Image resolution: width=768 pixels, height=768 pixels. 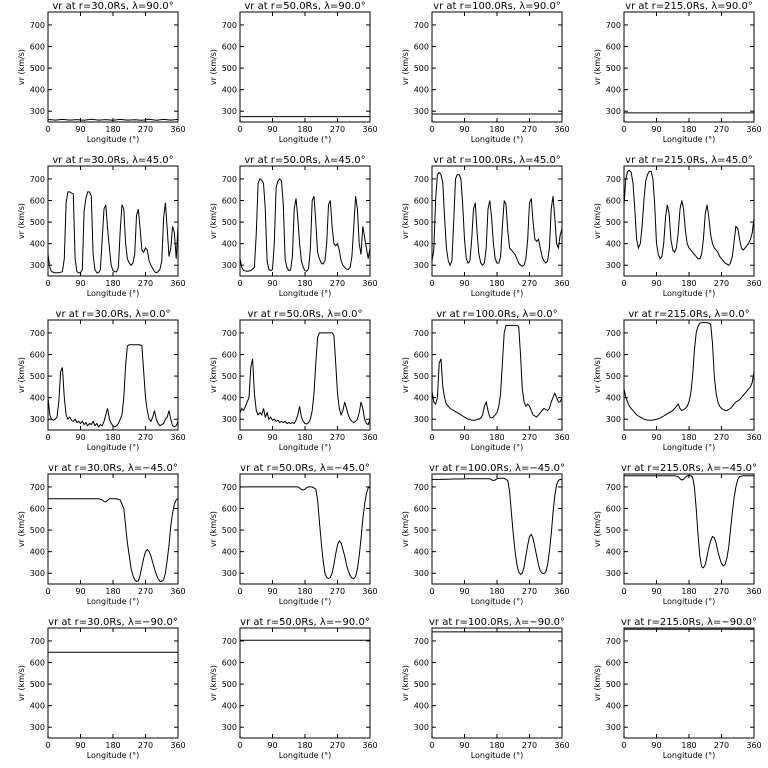 I want to click on subplot-title: vr at r=100.0Rs, λ=90.0°, so click(x=497, y=6).